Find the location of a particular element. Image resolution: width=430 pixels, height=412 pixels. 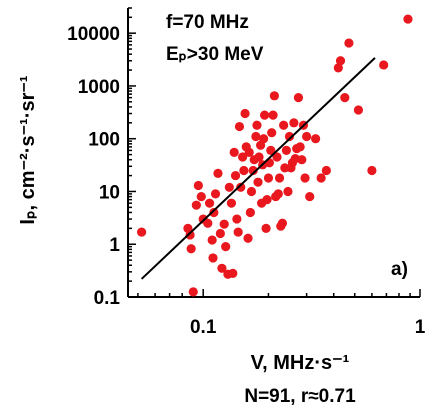

y-tick-label: 10000 is located at coordinates (93, 34).